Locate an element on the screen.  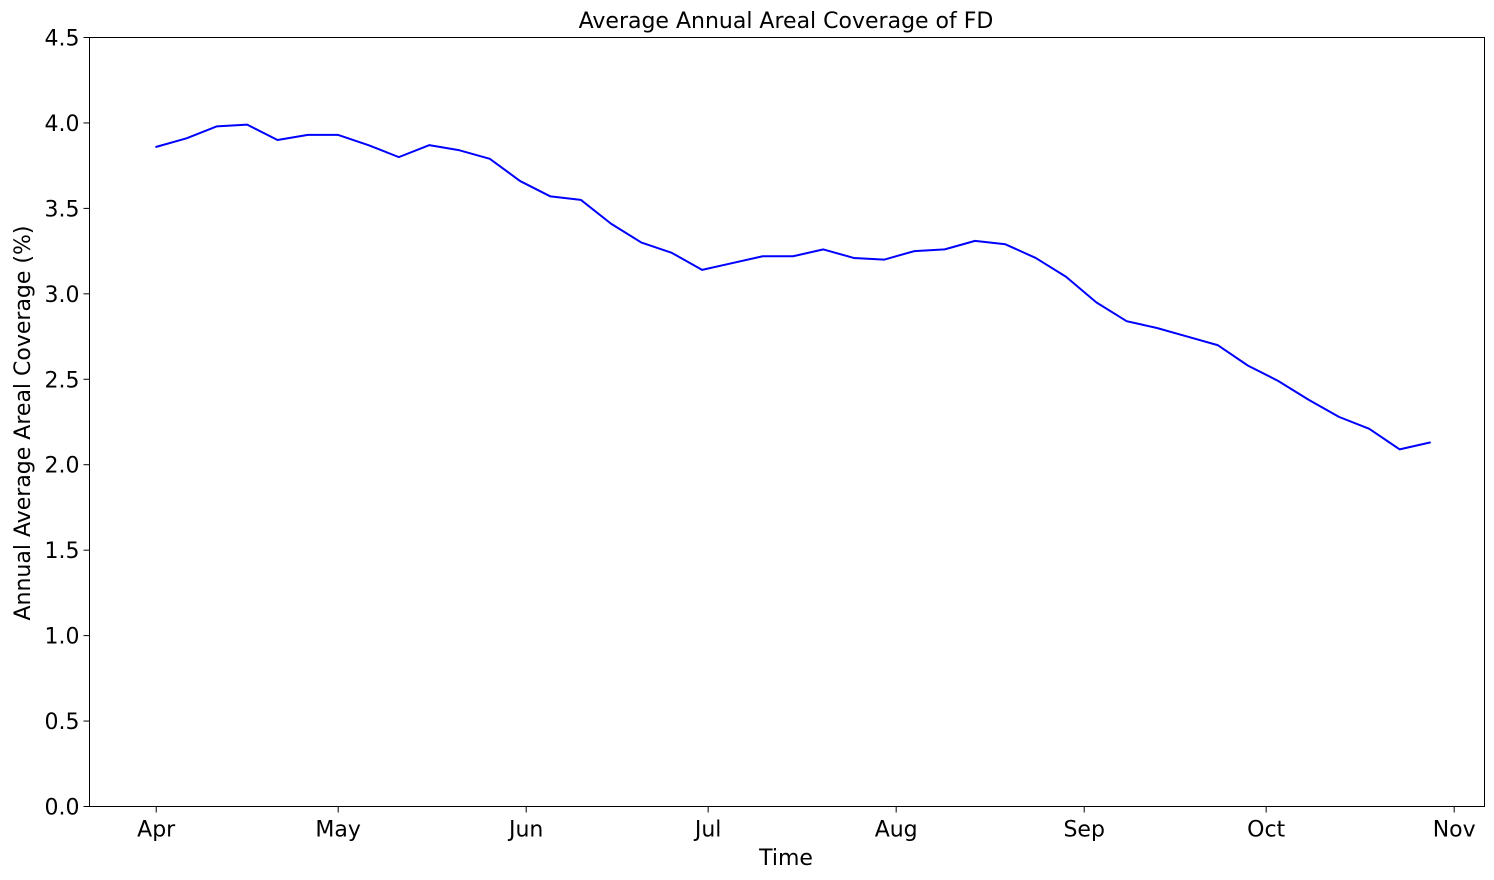
x-tick-label: Nov is located at coordinates (1454, 830).